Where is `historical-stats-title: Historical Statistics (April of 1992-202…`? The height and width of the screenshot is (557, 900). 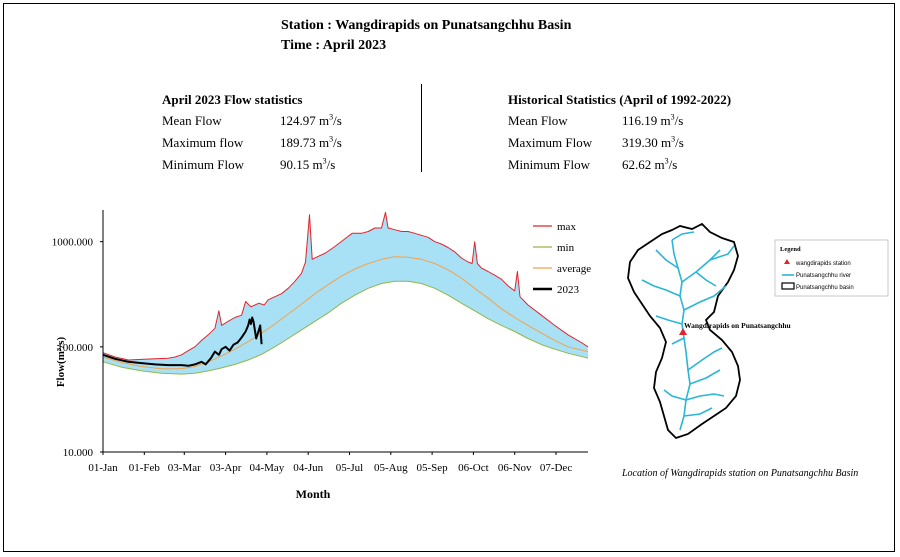
historical-stats-title: Historical Statistics (April of 1992-202… is located at coordinates (620, 99).